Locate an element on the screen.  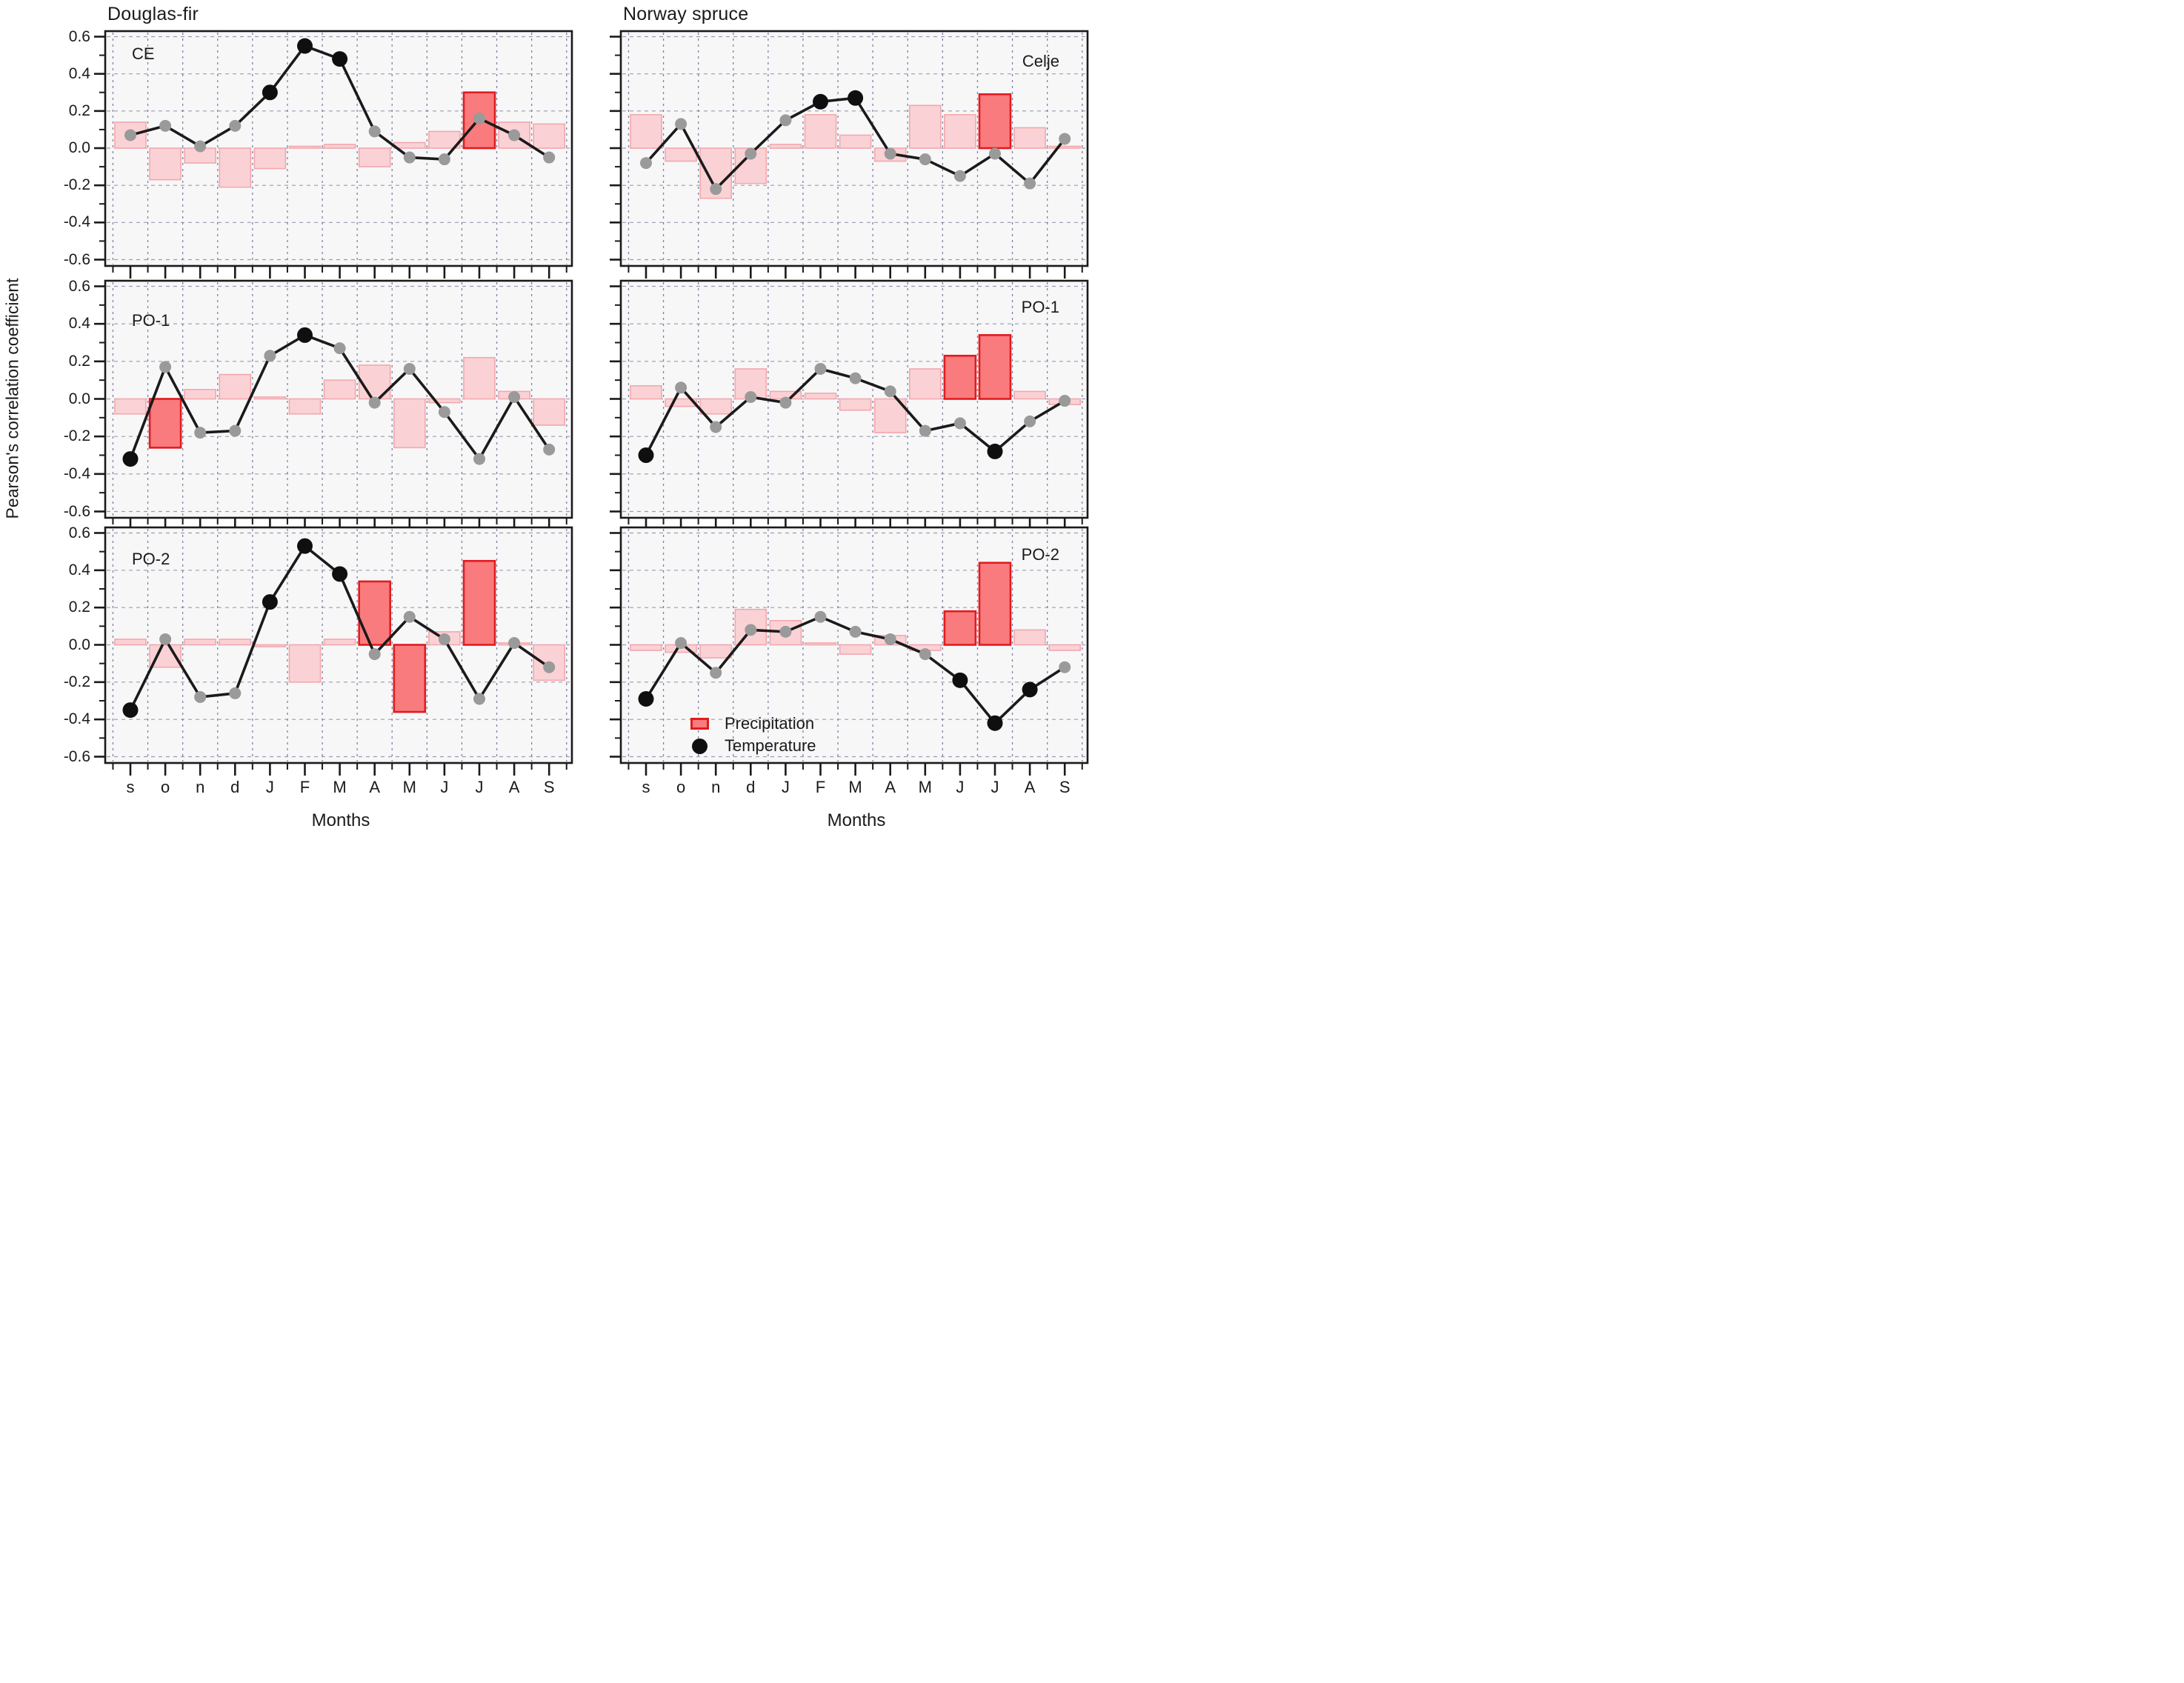
precipitation-bar-4-J is located at coordinates (270, 645).